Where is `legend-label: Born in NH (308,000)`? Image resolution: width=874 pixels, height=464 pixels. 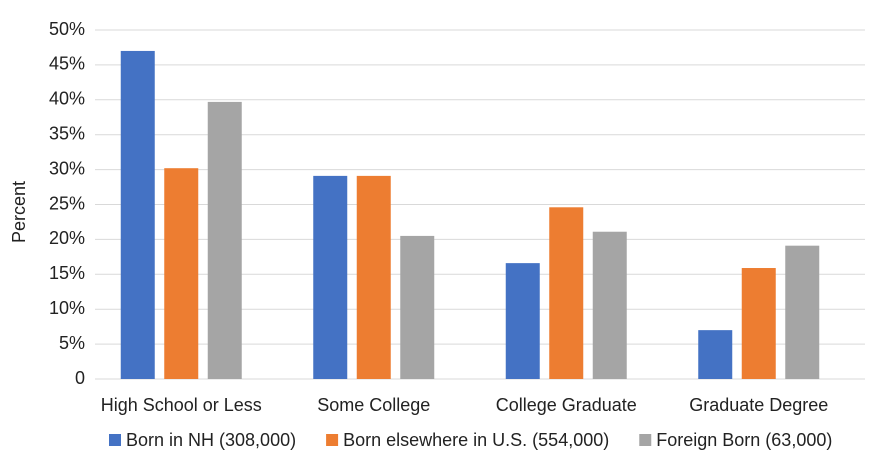
legend-label: Born in NH (308,000) is located at coordinates (211, 440).